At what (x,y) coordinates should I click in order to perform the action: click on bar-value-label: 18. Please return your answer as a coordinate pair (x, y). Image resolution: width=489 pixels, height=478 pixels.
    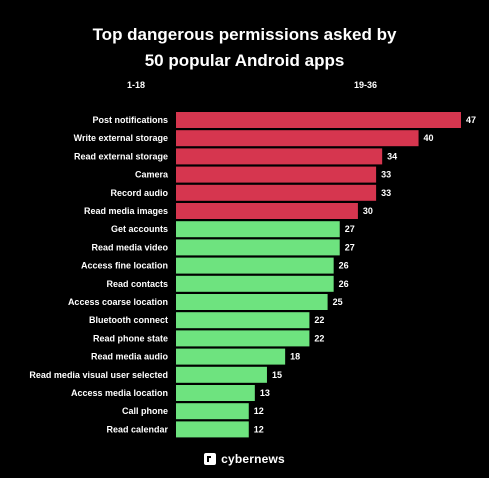
    Looking at the image, I should click on (295, 357).